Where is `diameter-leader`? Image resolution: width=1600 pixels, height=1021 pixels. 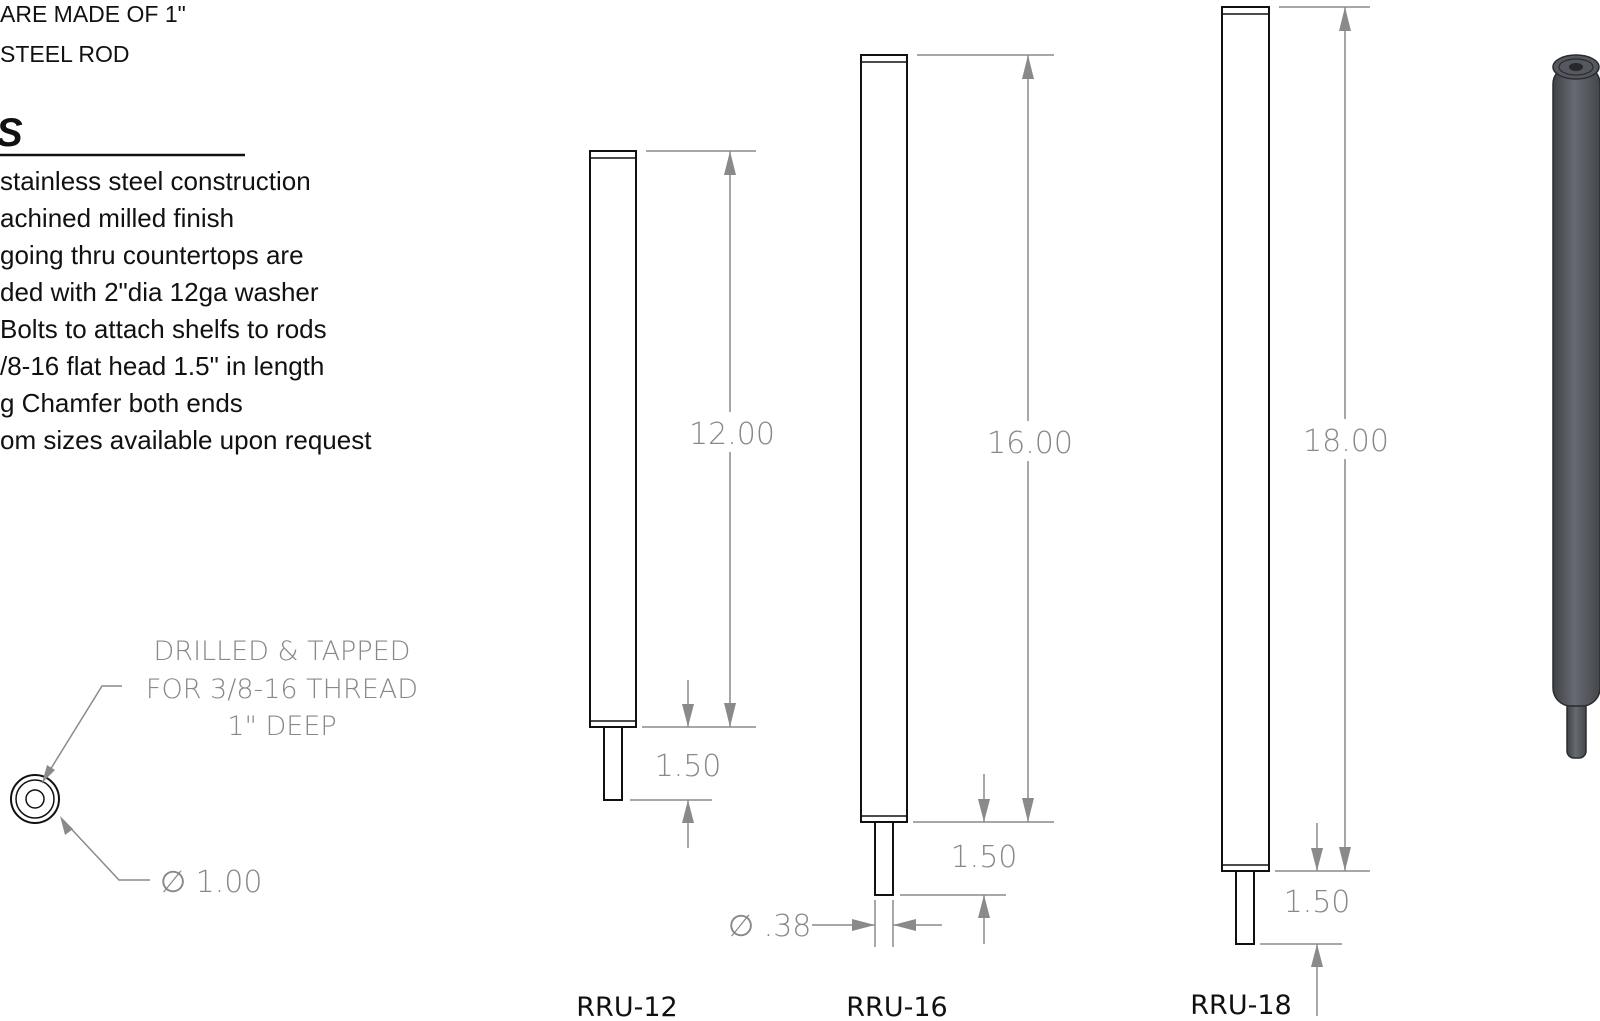 diameter-leader is located at coordinates (106, 850).